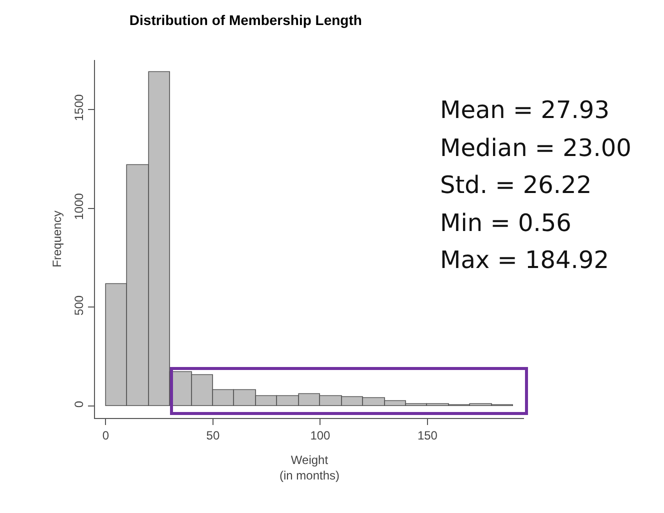  Describe the element at coordinates (516, 185) in the screenshot. I see `annotation: Std. = 26.22` at that location.